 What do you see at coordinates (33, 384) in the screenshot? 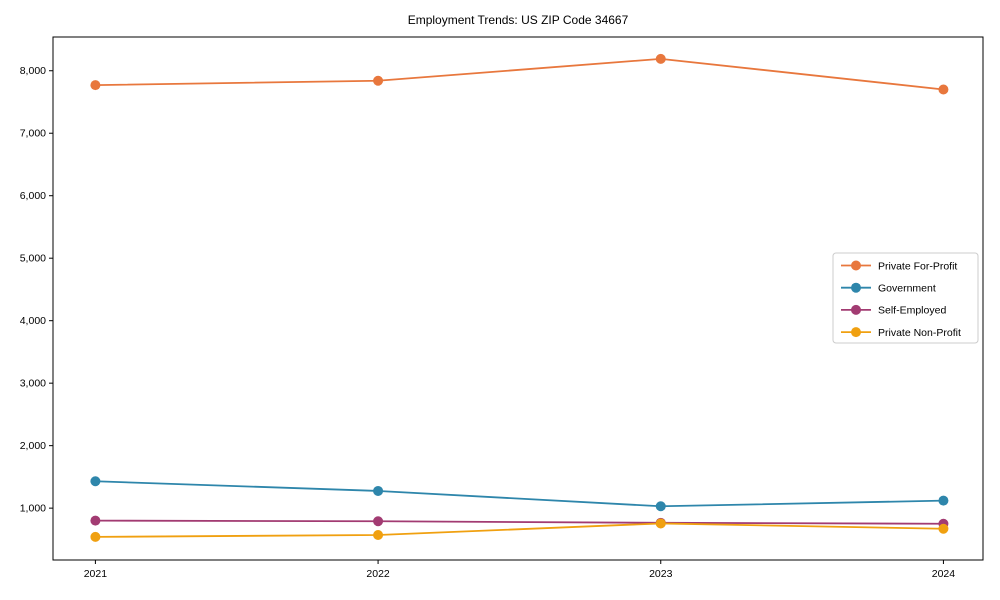
I see `y-tick-label: 3,000` at bounding box center [33, 384].